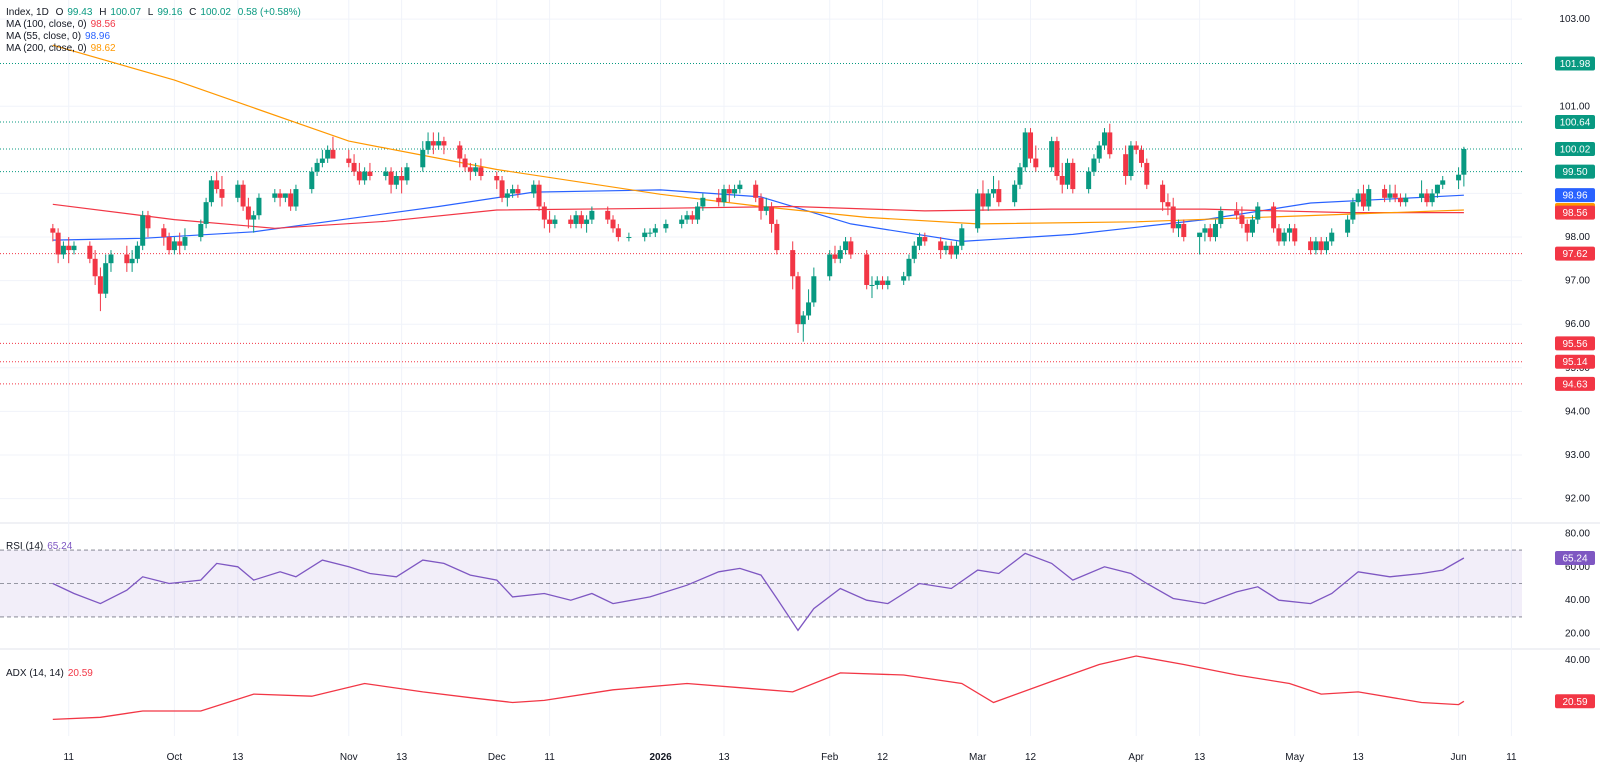 The image size is (1600, 768). Describe the element at coordinates (497, 757) in the screenshot. I see `x-tick-label: Dec` at that location.